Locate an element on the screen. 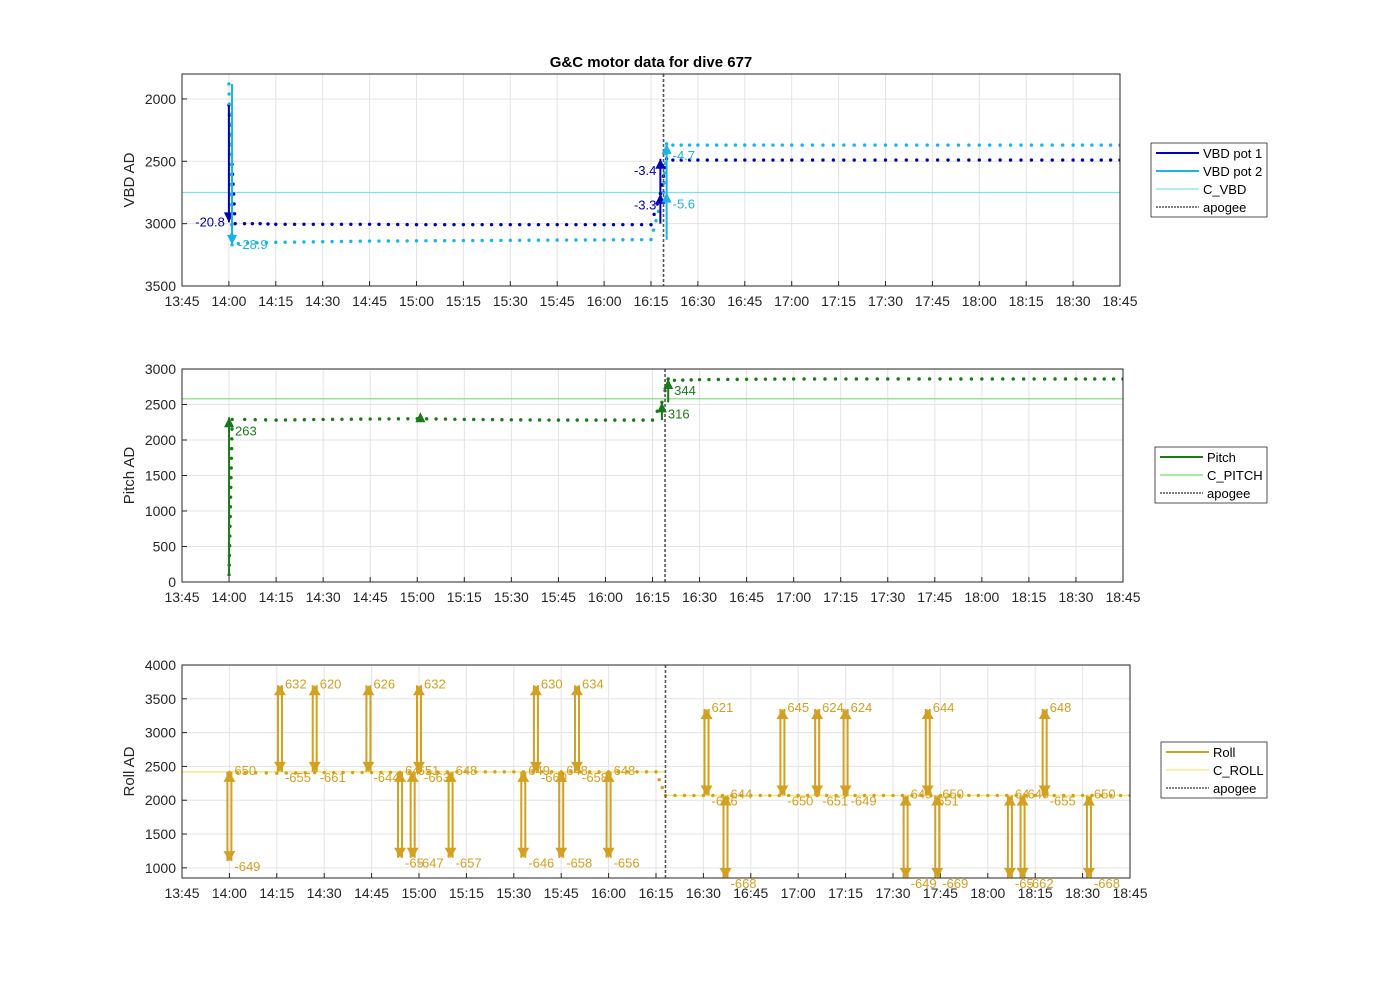 Image resolution: width=1400 pixels, height=986 pixels. roll-label: -65 is located at coordinates (1024, 883).